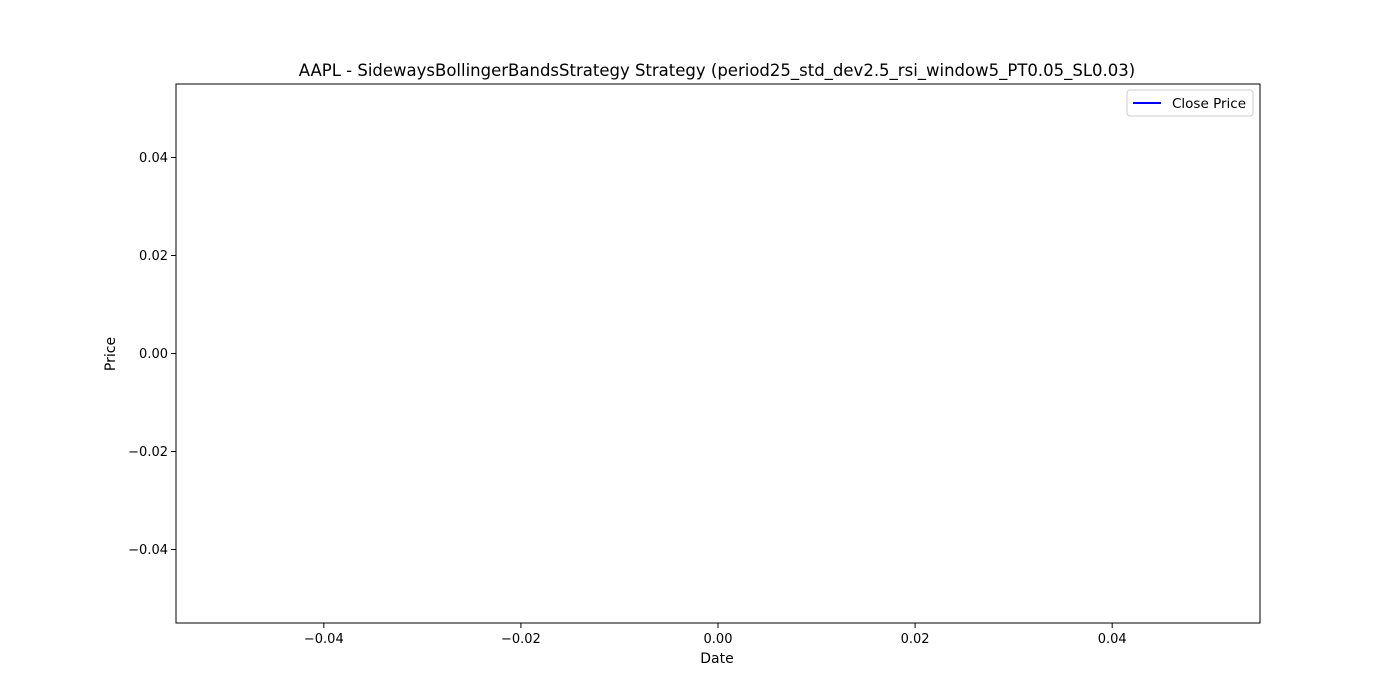 This screenshot has height=700, width=1400. Describe the element at coordinates (153, 158) in the screenshot. I see `y-tick-label: 0.04` at that location.